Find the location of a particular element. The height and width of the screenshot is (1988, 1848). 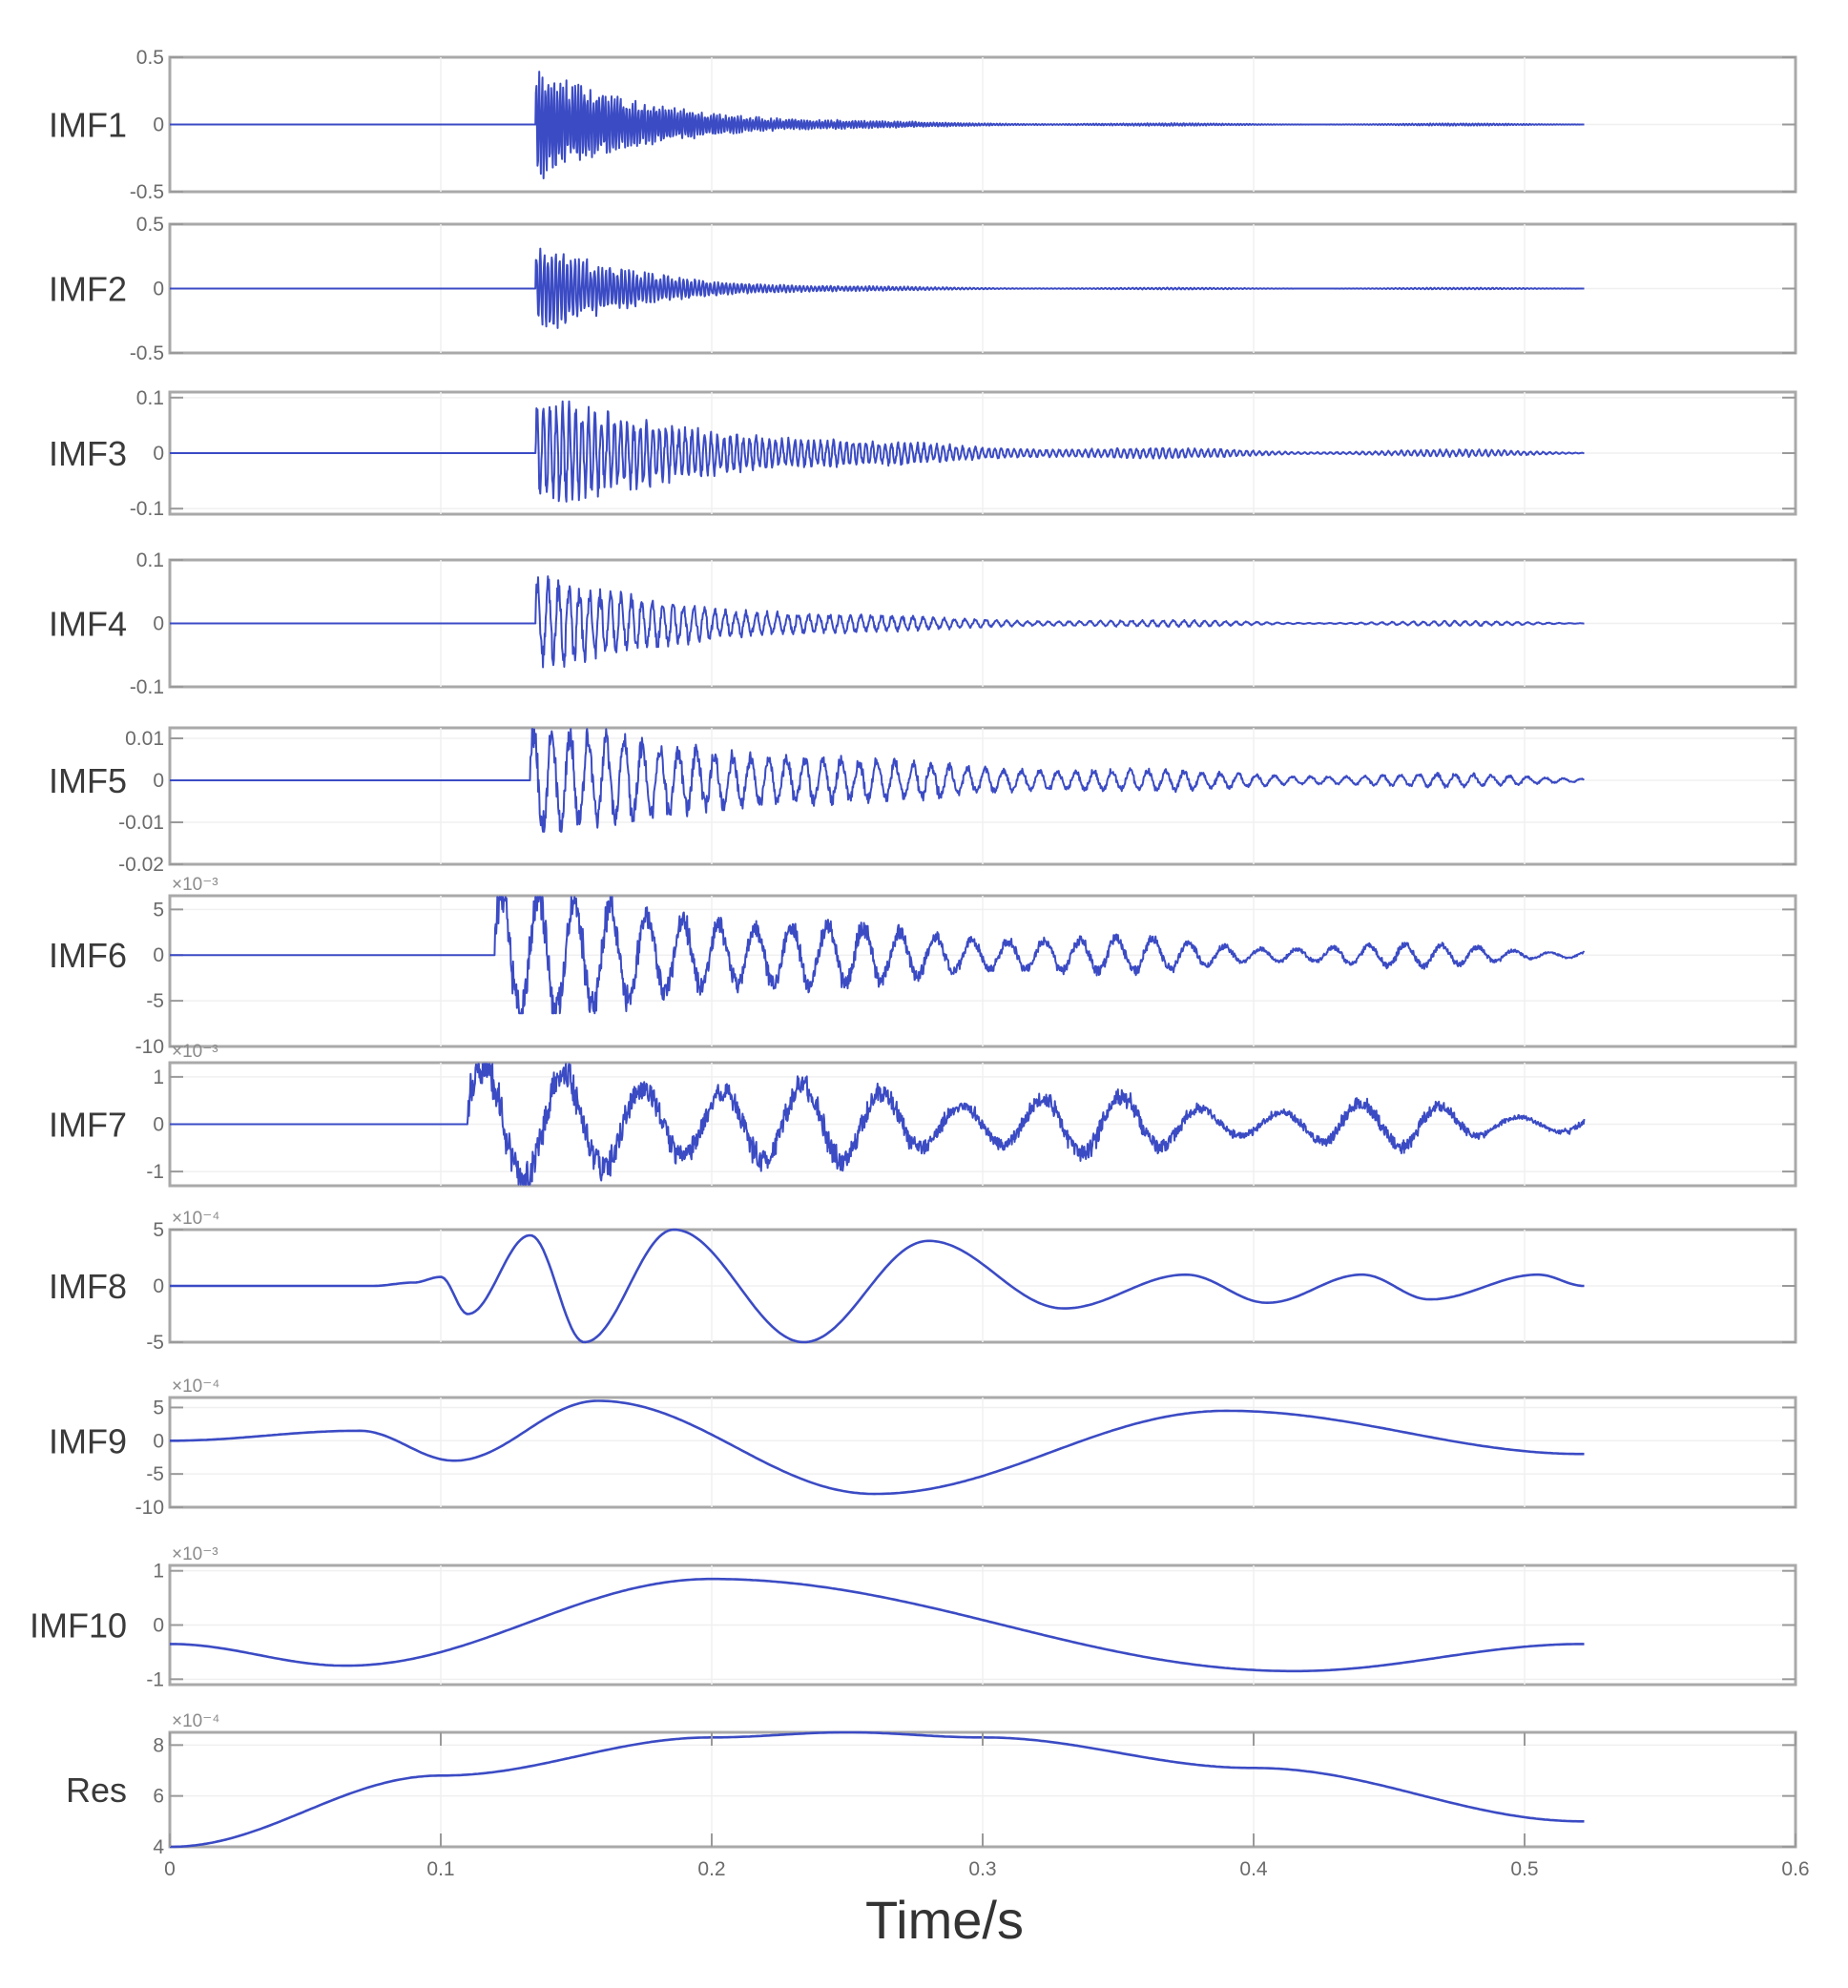

x-axis: 0 0.1 0.2 0.3 0.4 0.5 0.6 is located at coordinates (987, 1806).